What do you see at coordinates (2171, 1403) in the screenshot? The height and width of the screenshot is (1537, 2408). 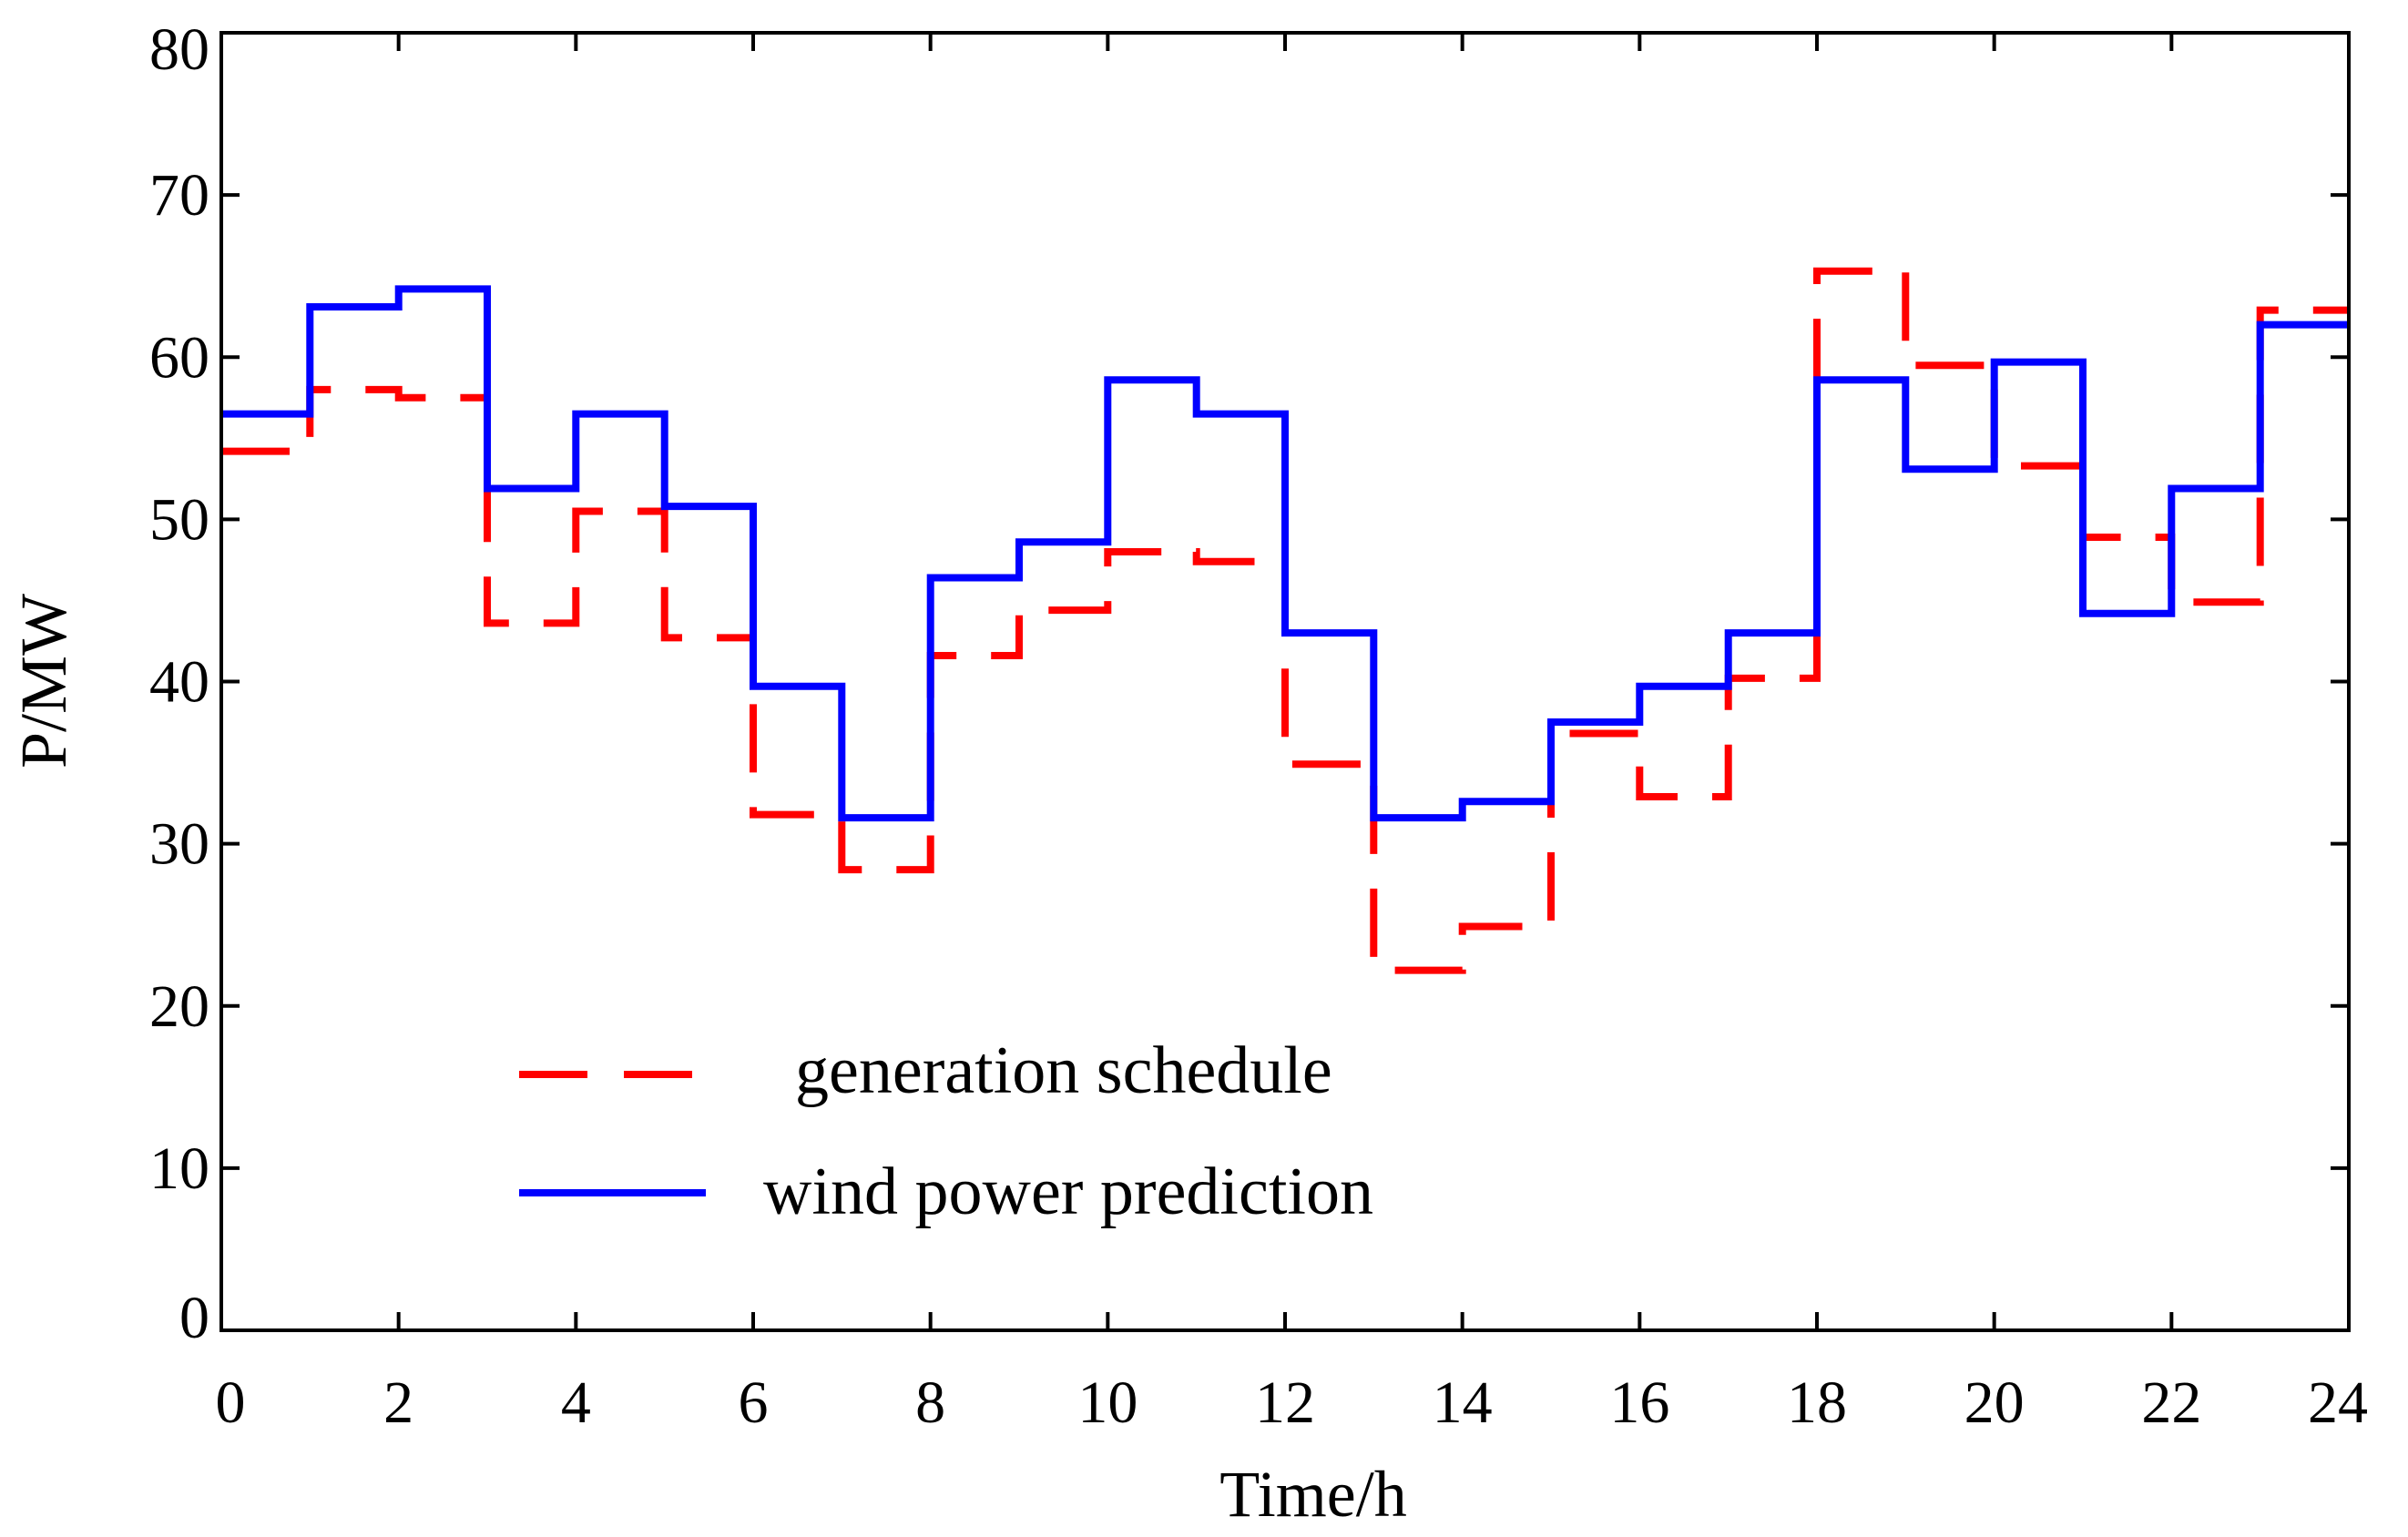 I see `x-tick-label: 22` at bounding box center [2171, 1403].